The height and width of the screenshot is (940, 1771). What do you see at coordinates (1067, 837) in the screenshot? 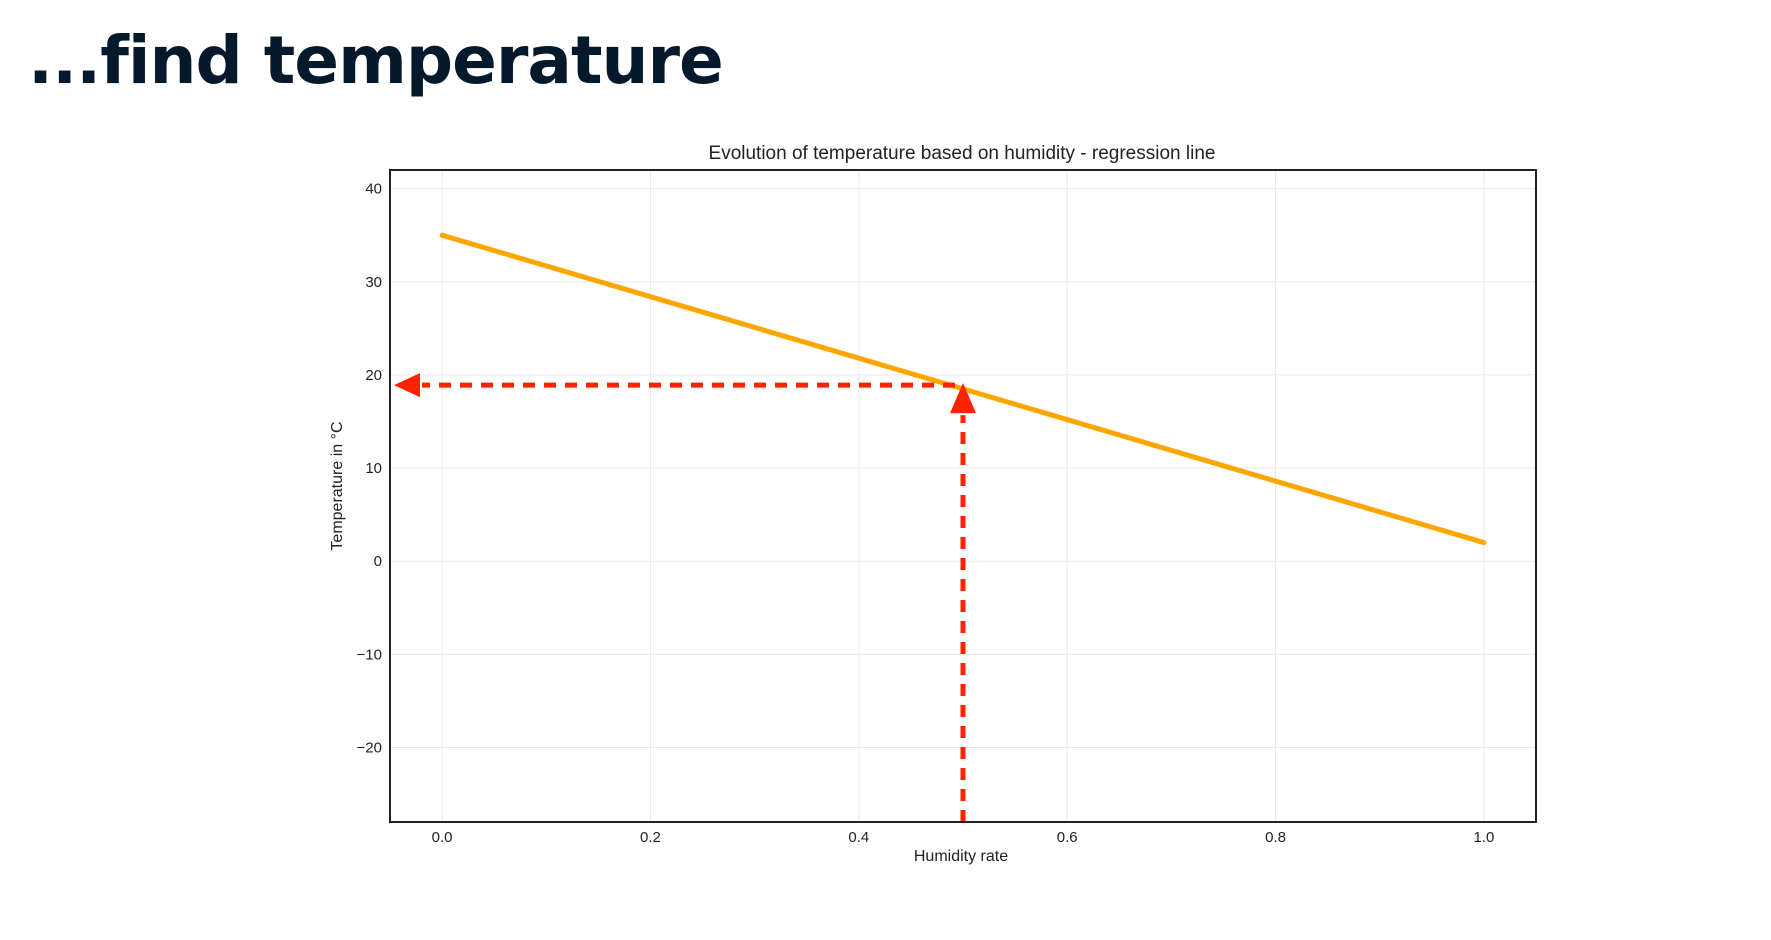
I see `x-tick-label: 0.6` at bounding box center [1067, 837].